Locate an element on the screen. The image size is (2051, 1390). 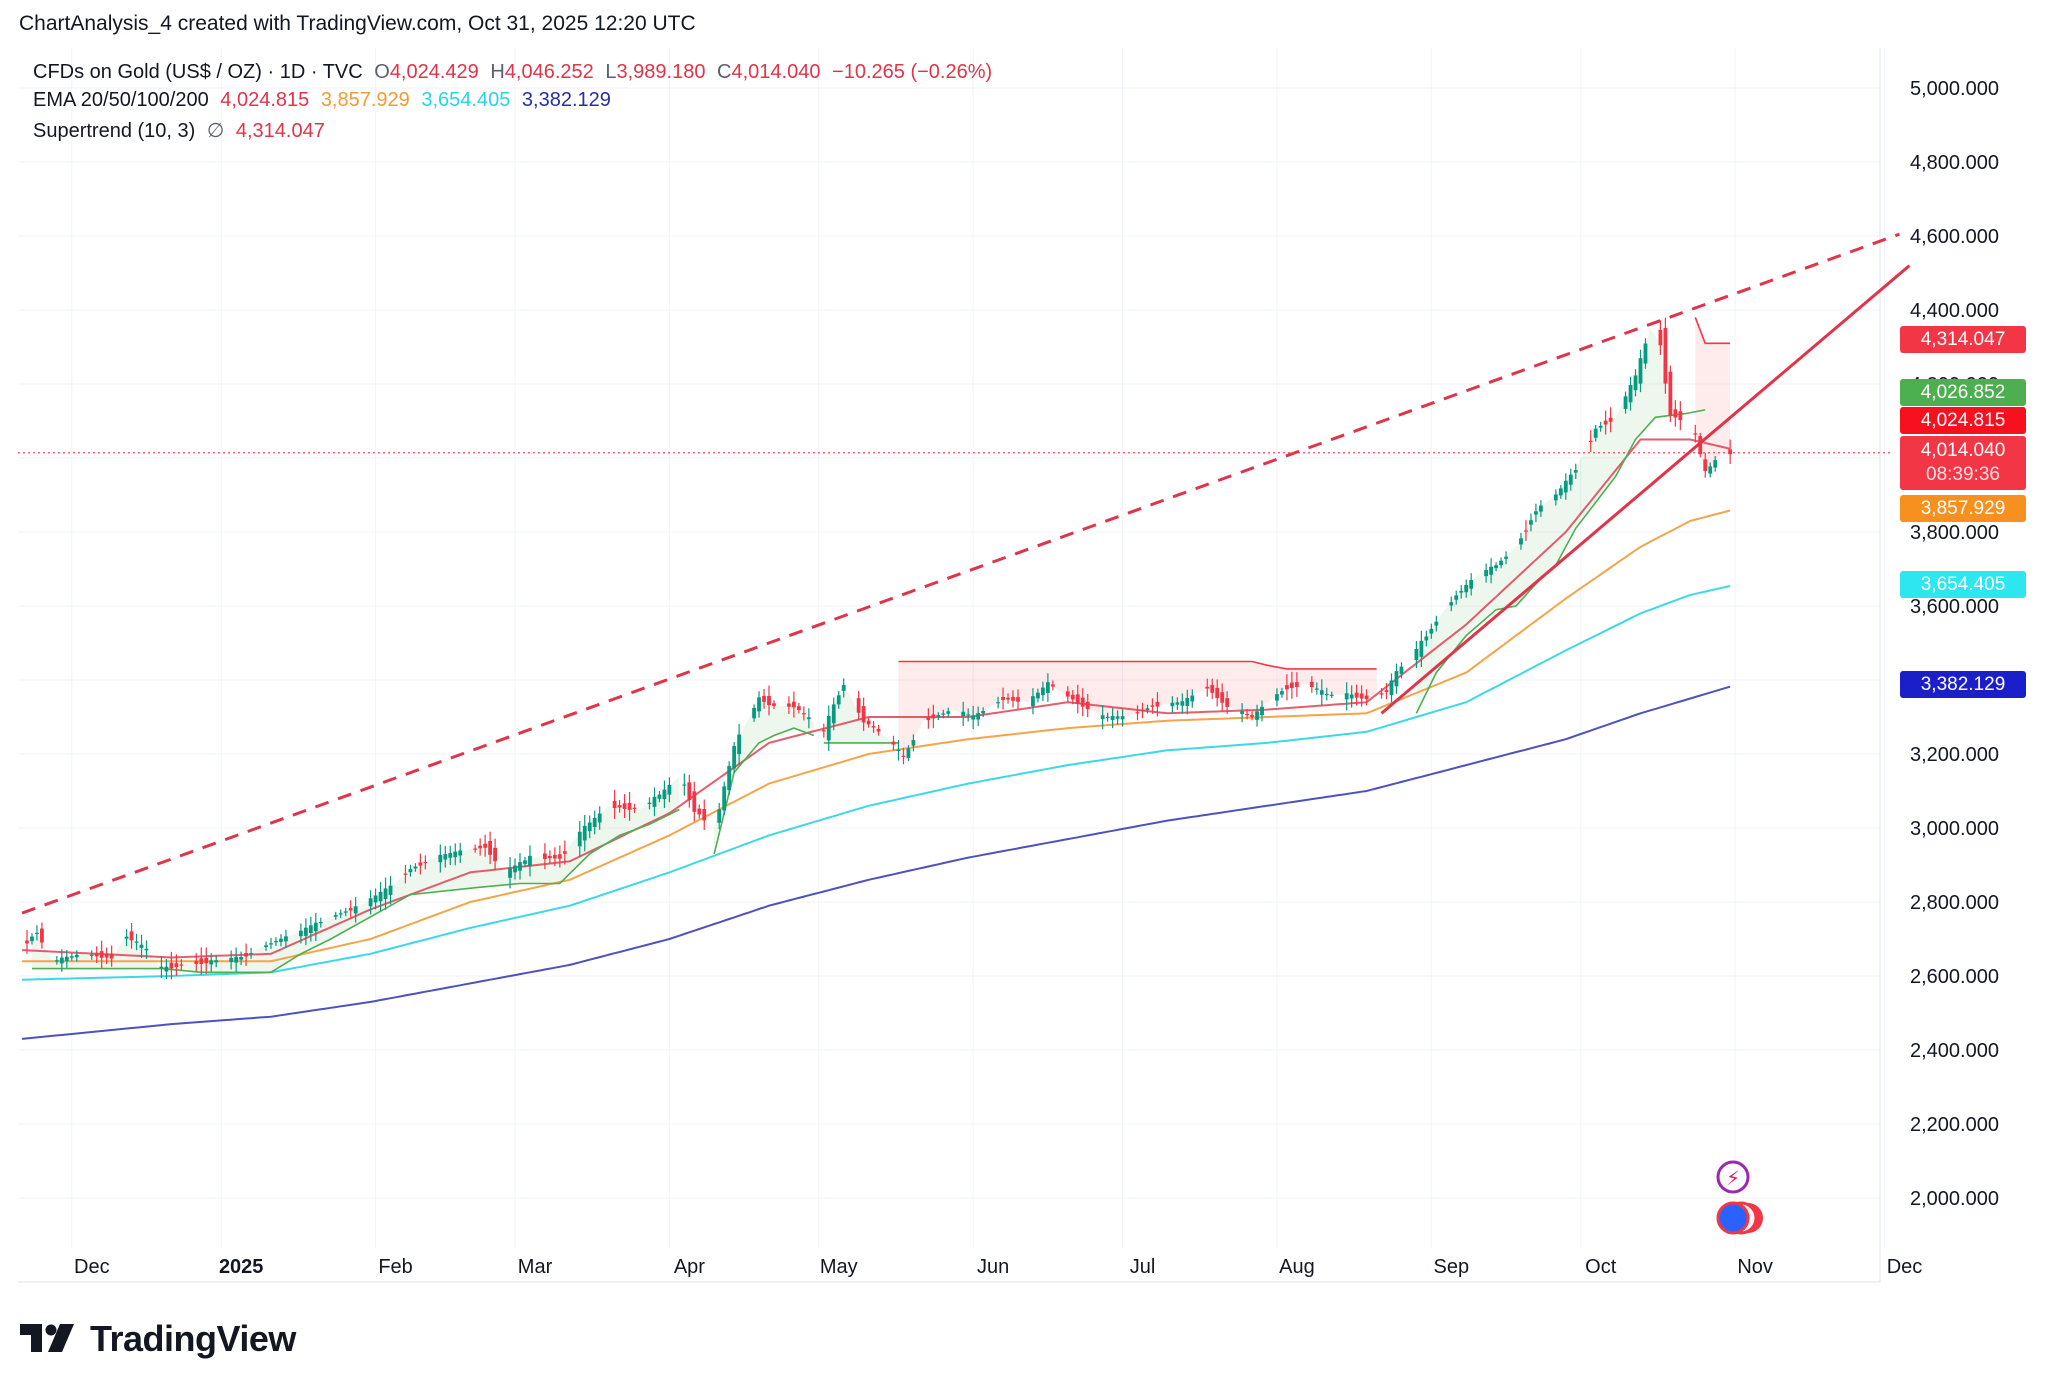
legend-supertrend-value: 4,314.047 is located at coordinates (280, 131).